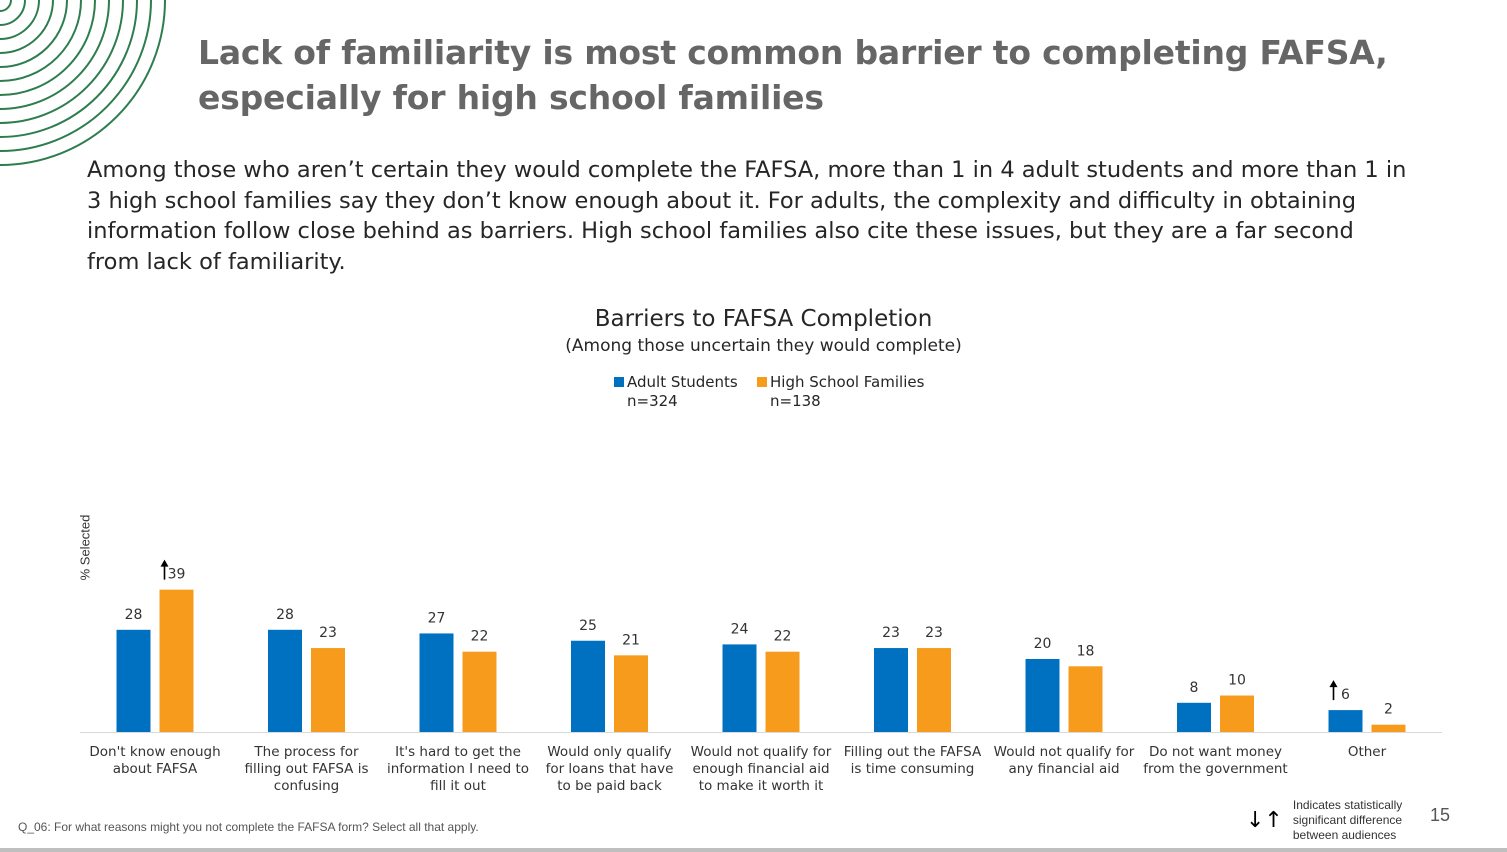  I want to click on x-tick-label: for loans that have, so click(610, 769).